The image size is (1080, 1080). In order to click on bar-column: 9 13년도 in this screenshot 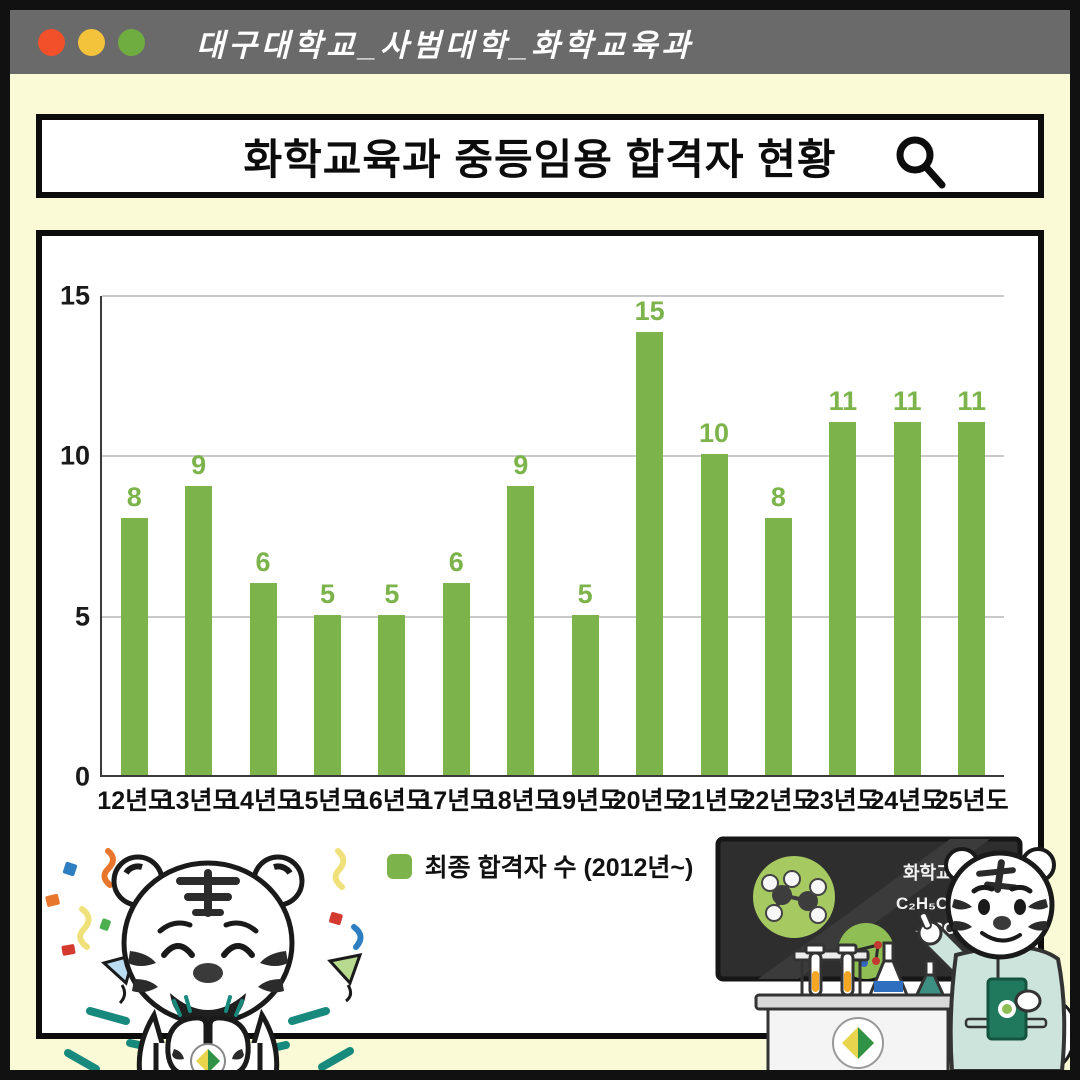, I will do `click(199, 555)`.